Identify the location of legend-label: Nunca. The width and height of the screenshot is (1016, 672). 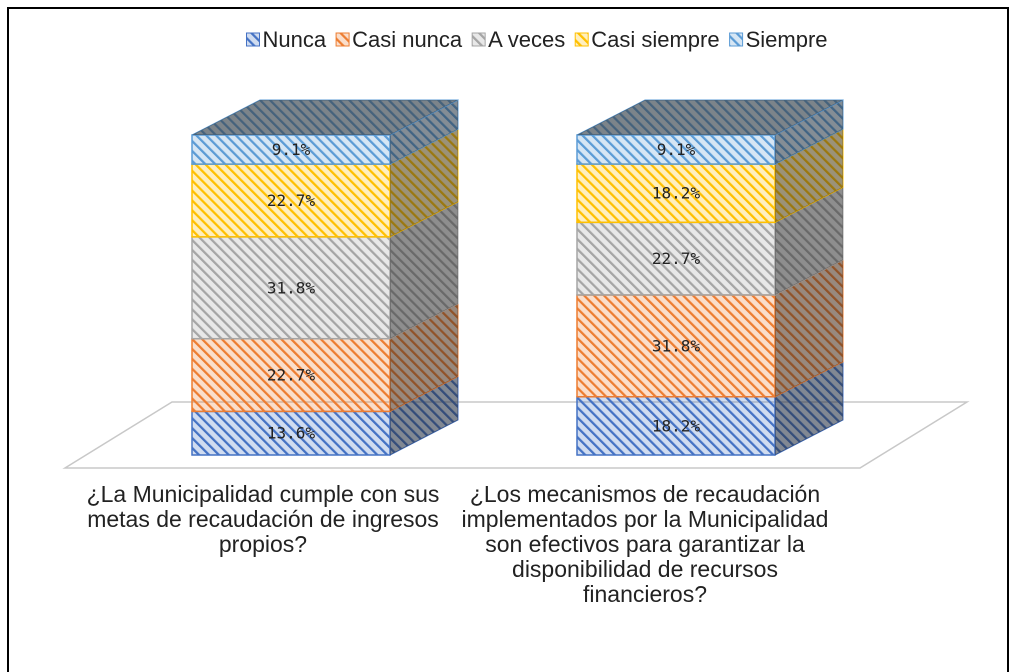
(294, 39).